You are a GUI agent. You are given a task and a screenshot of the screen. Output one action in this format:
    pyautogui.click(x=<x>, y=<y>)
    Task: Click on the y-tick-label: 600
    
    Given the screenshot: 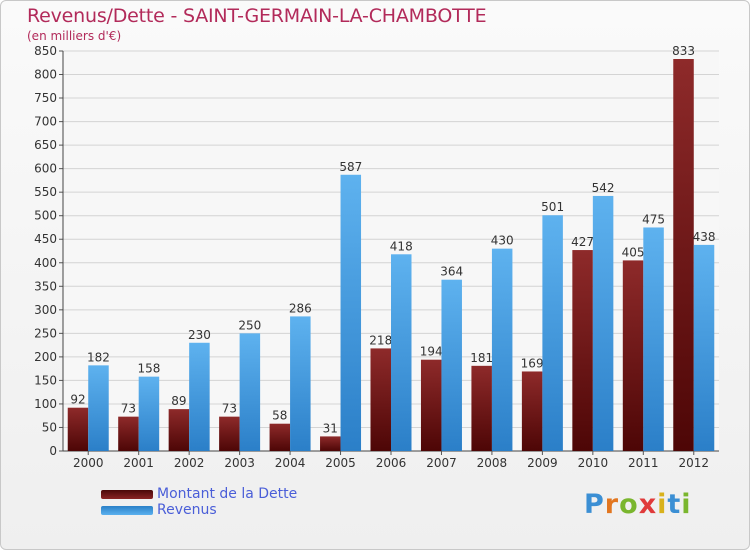 What is the action you would take?
    pyautogui.click(x=45, y=169)
    